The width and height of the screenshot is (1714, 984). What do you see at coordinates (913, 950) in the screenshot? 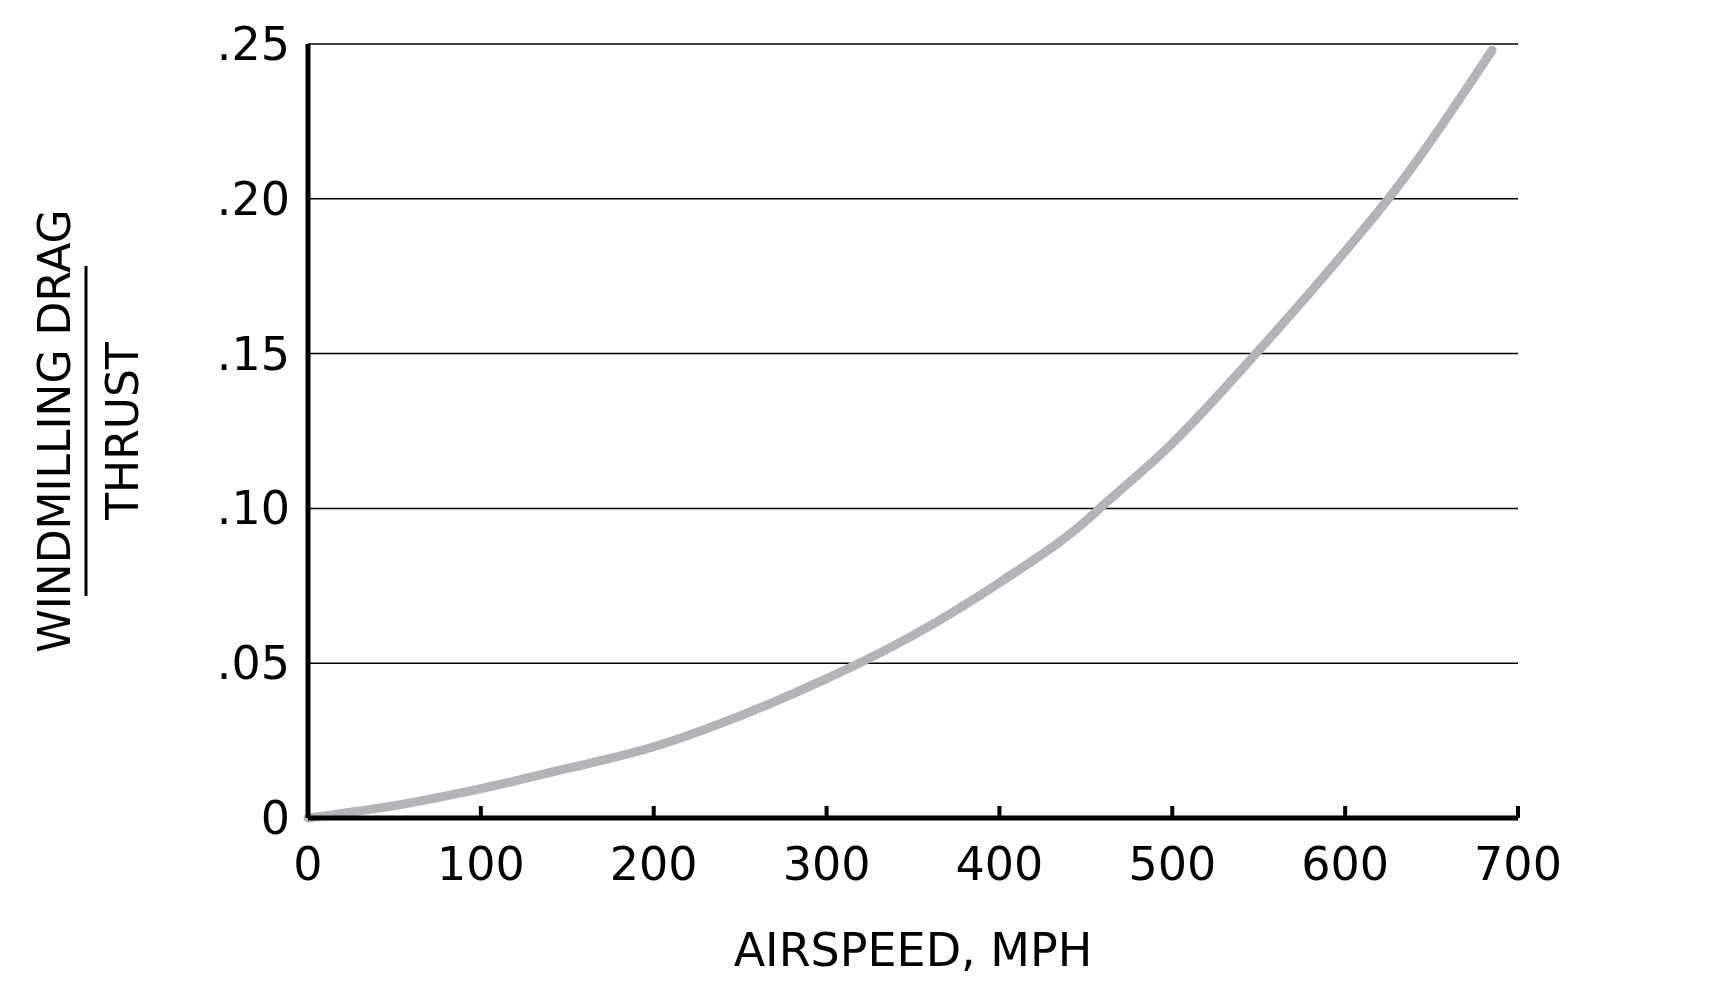
I see `x-axis-title: AIRSPEED, MPH` at bounding box center [913, 950].